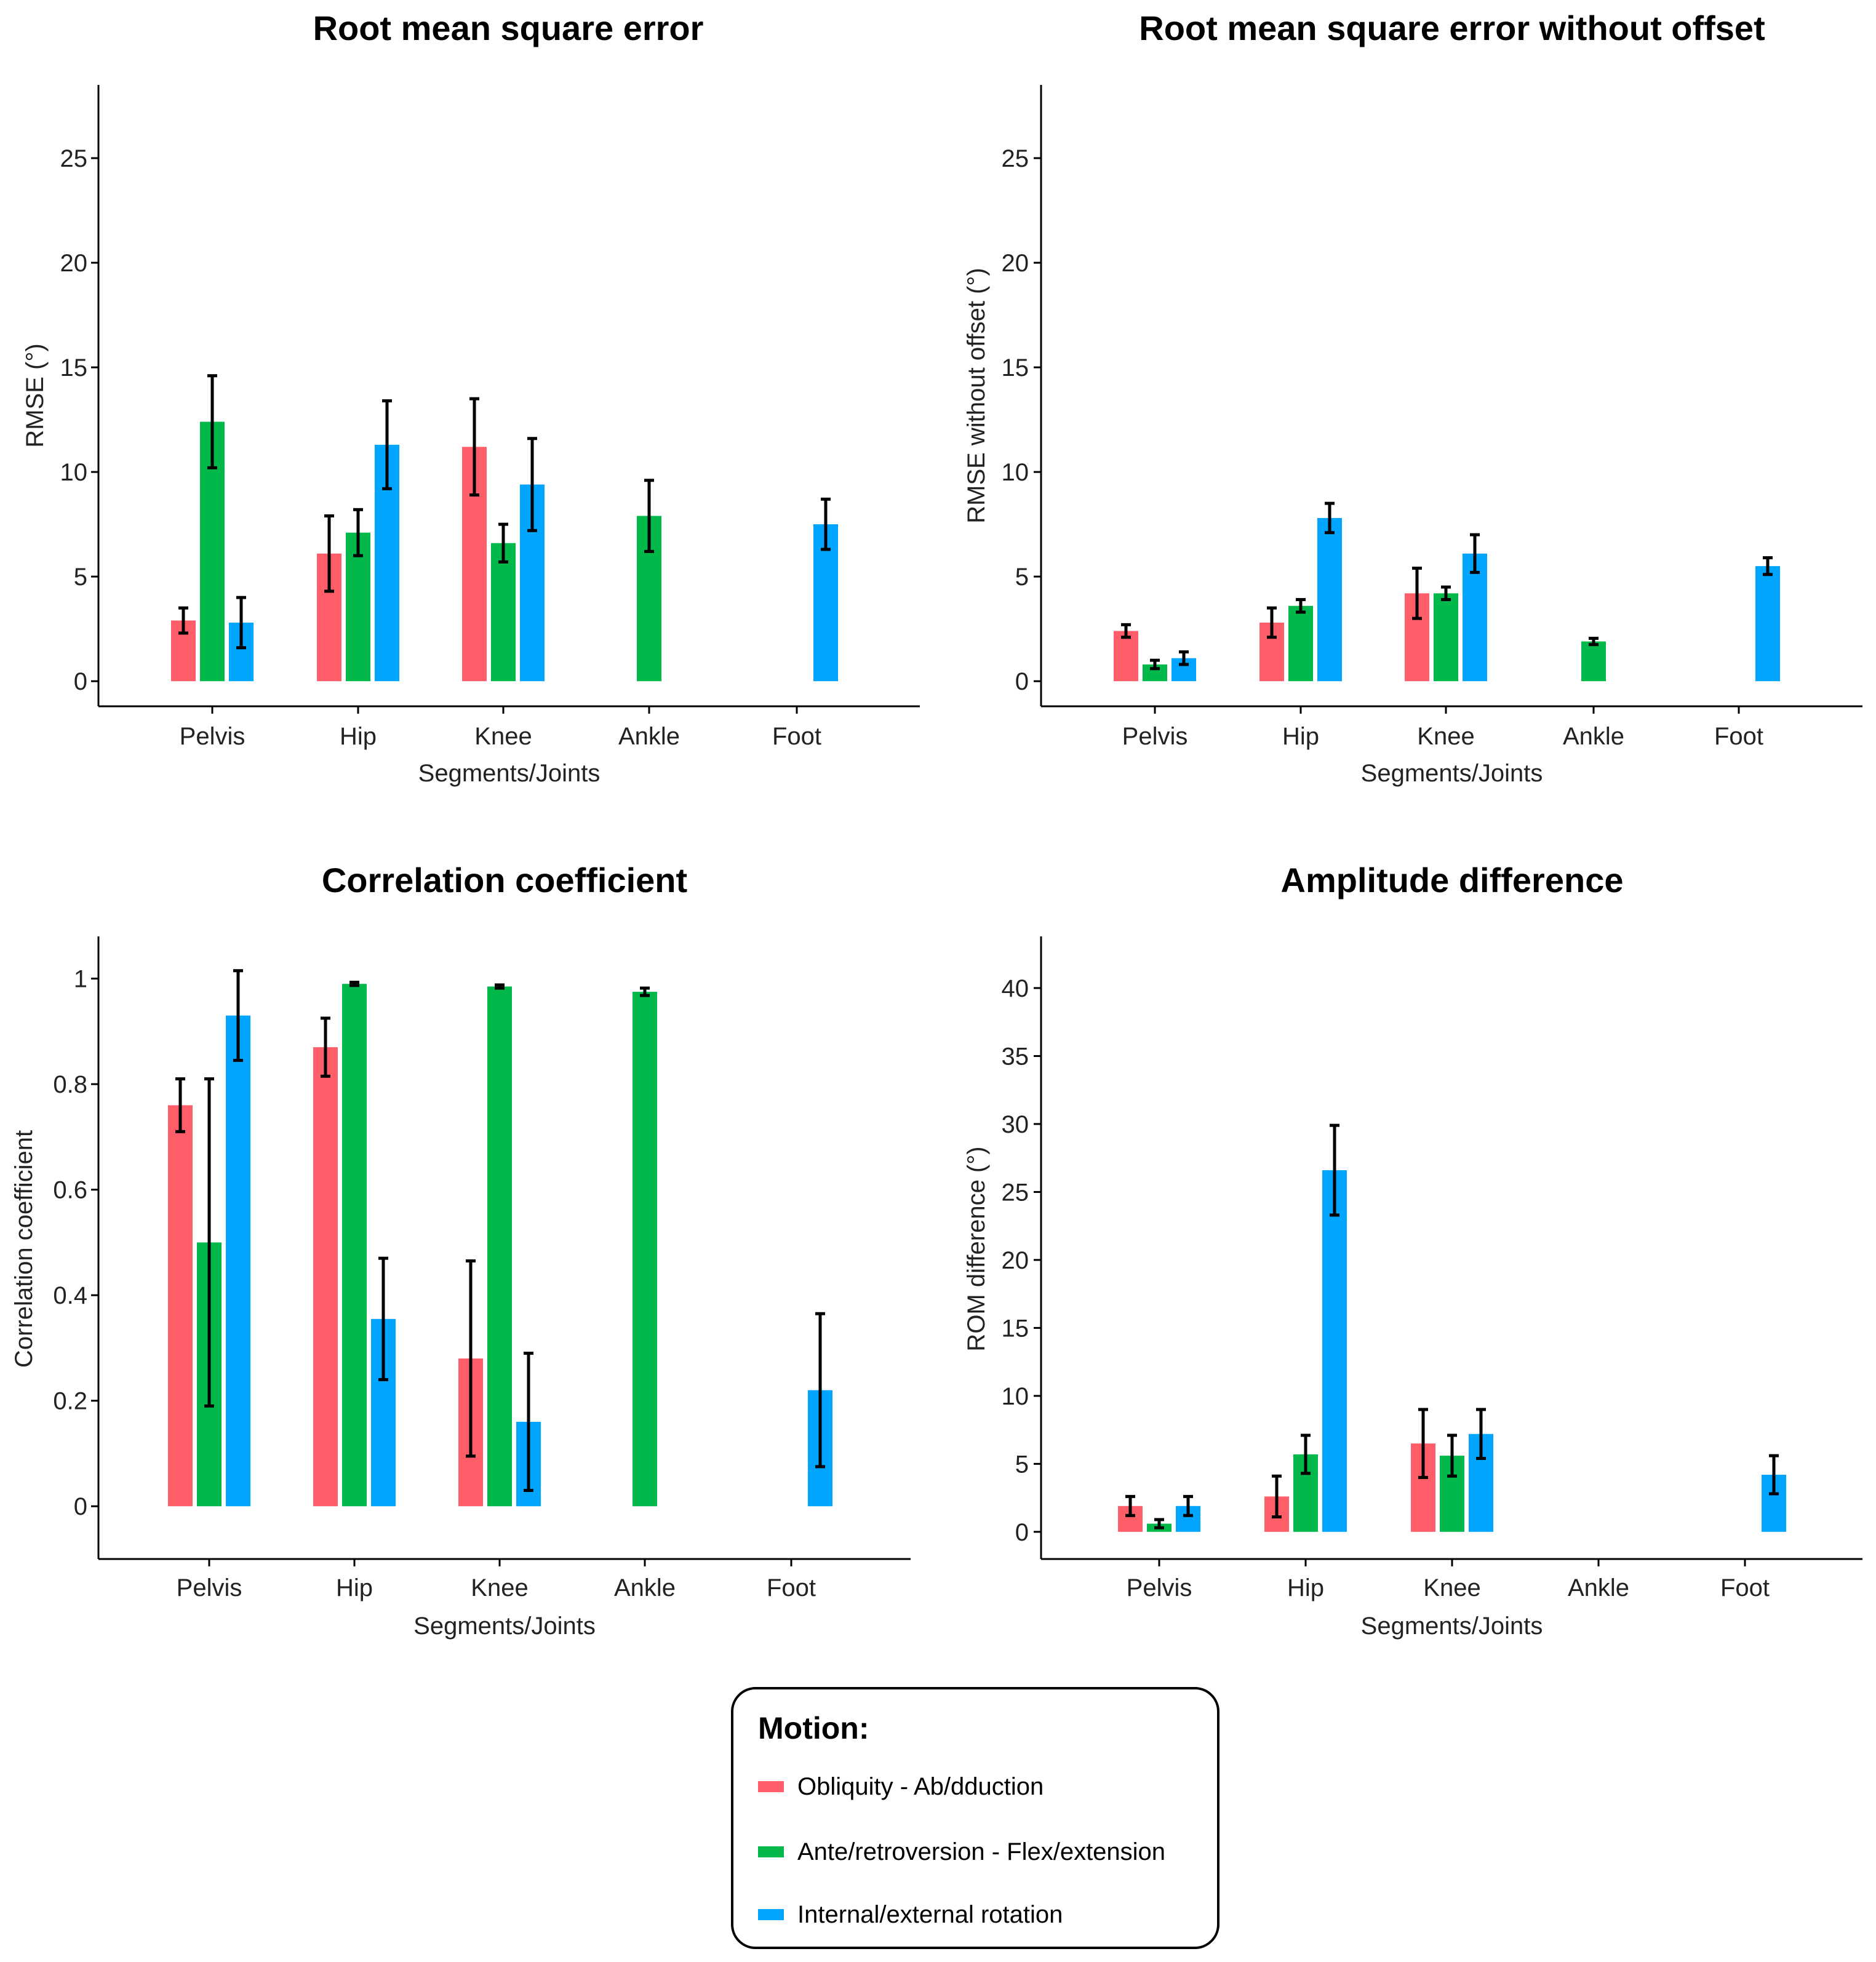 Image resolution: width=1876 pixels, height=1962 pixels. I want to click on y-tick-label: 1, so click(80, 979).